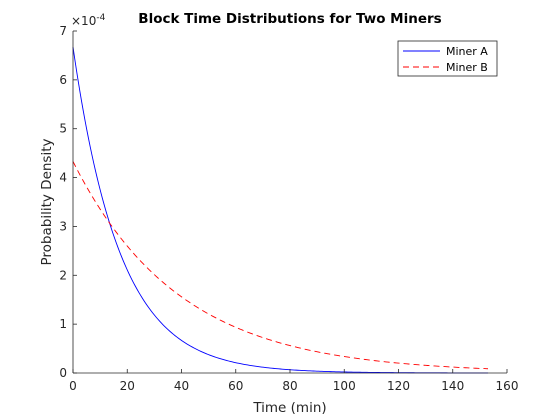 The height and width of the screenshot is (420, 560). Describe the element at coordinates (467, 51) in the screenshot. I see `legend-label-miner-a: Miner A` at that location.